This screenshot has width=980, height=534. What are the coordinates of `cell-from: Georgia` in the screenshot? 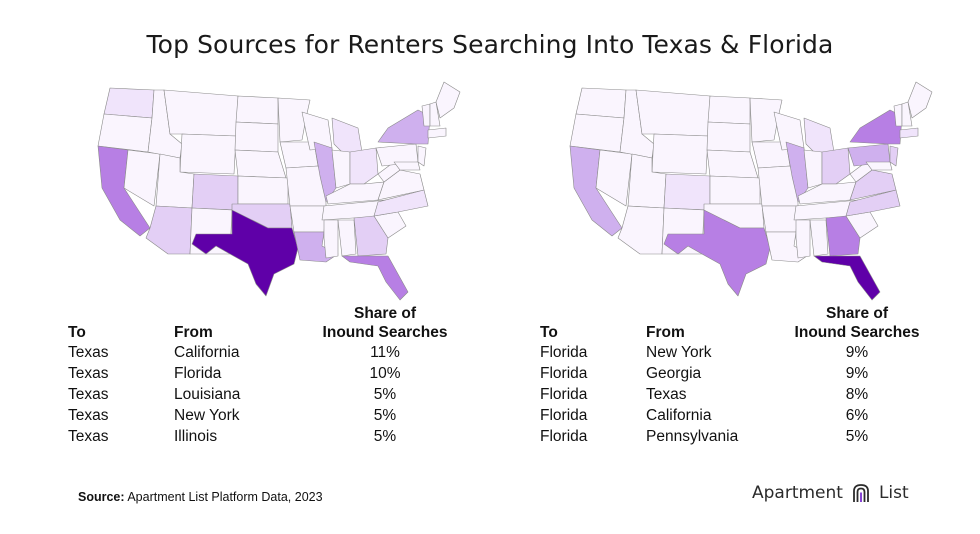 It's located at (674, 373).